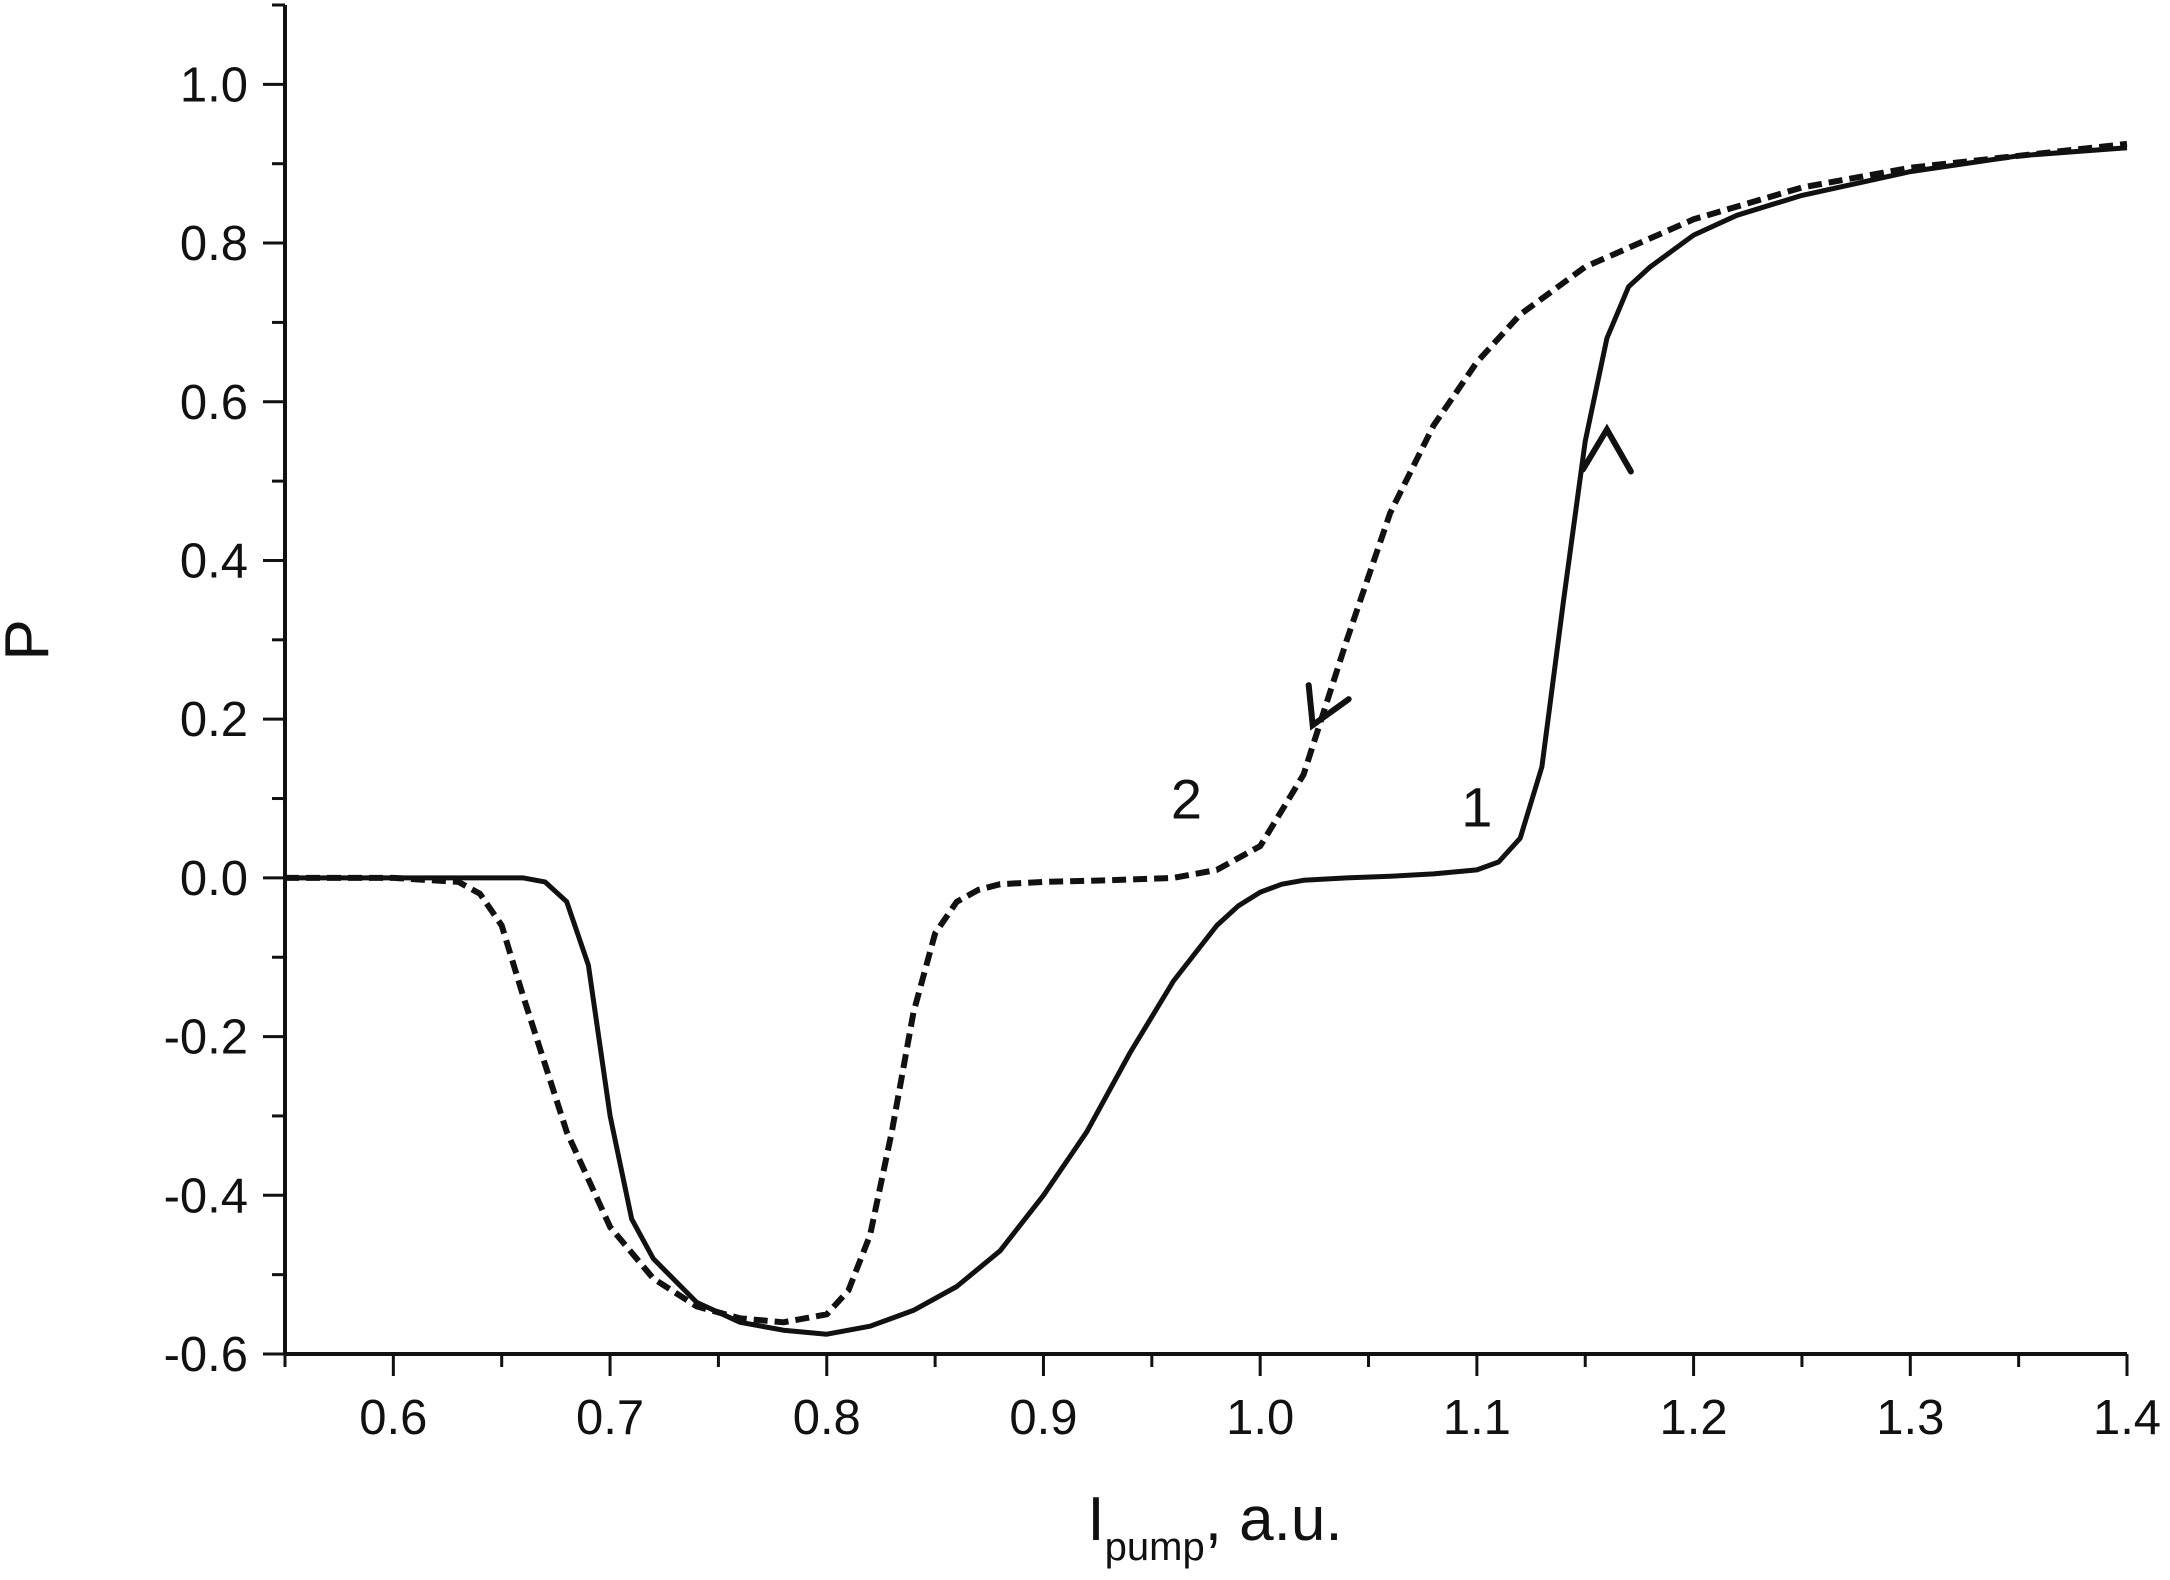 The height and width of the screenshot is (1580, 2170). Describe the element at coordinates (827, 1418) in the screenshot. I see `x-tick-label: 0.8` at that location.